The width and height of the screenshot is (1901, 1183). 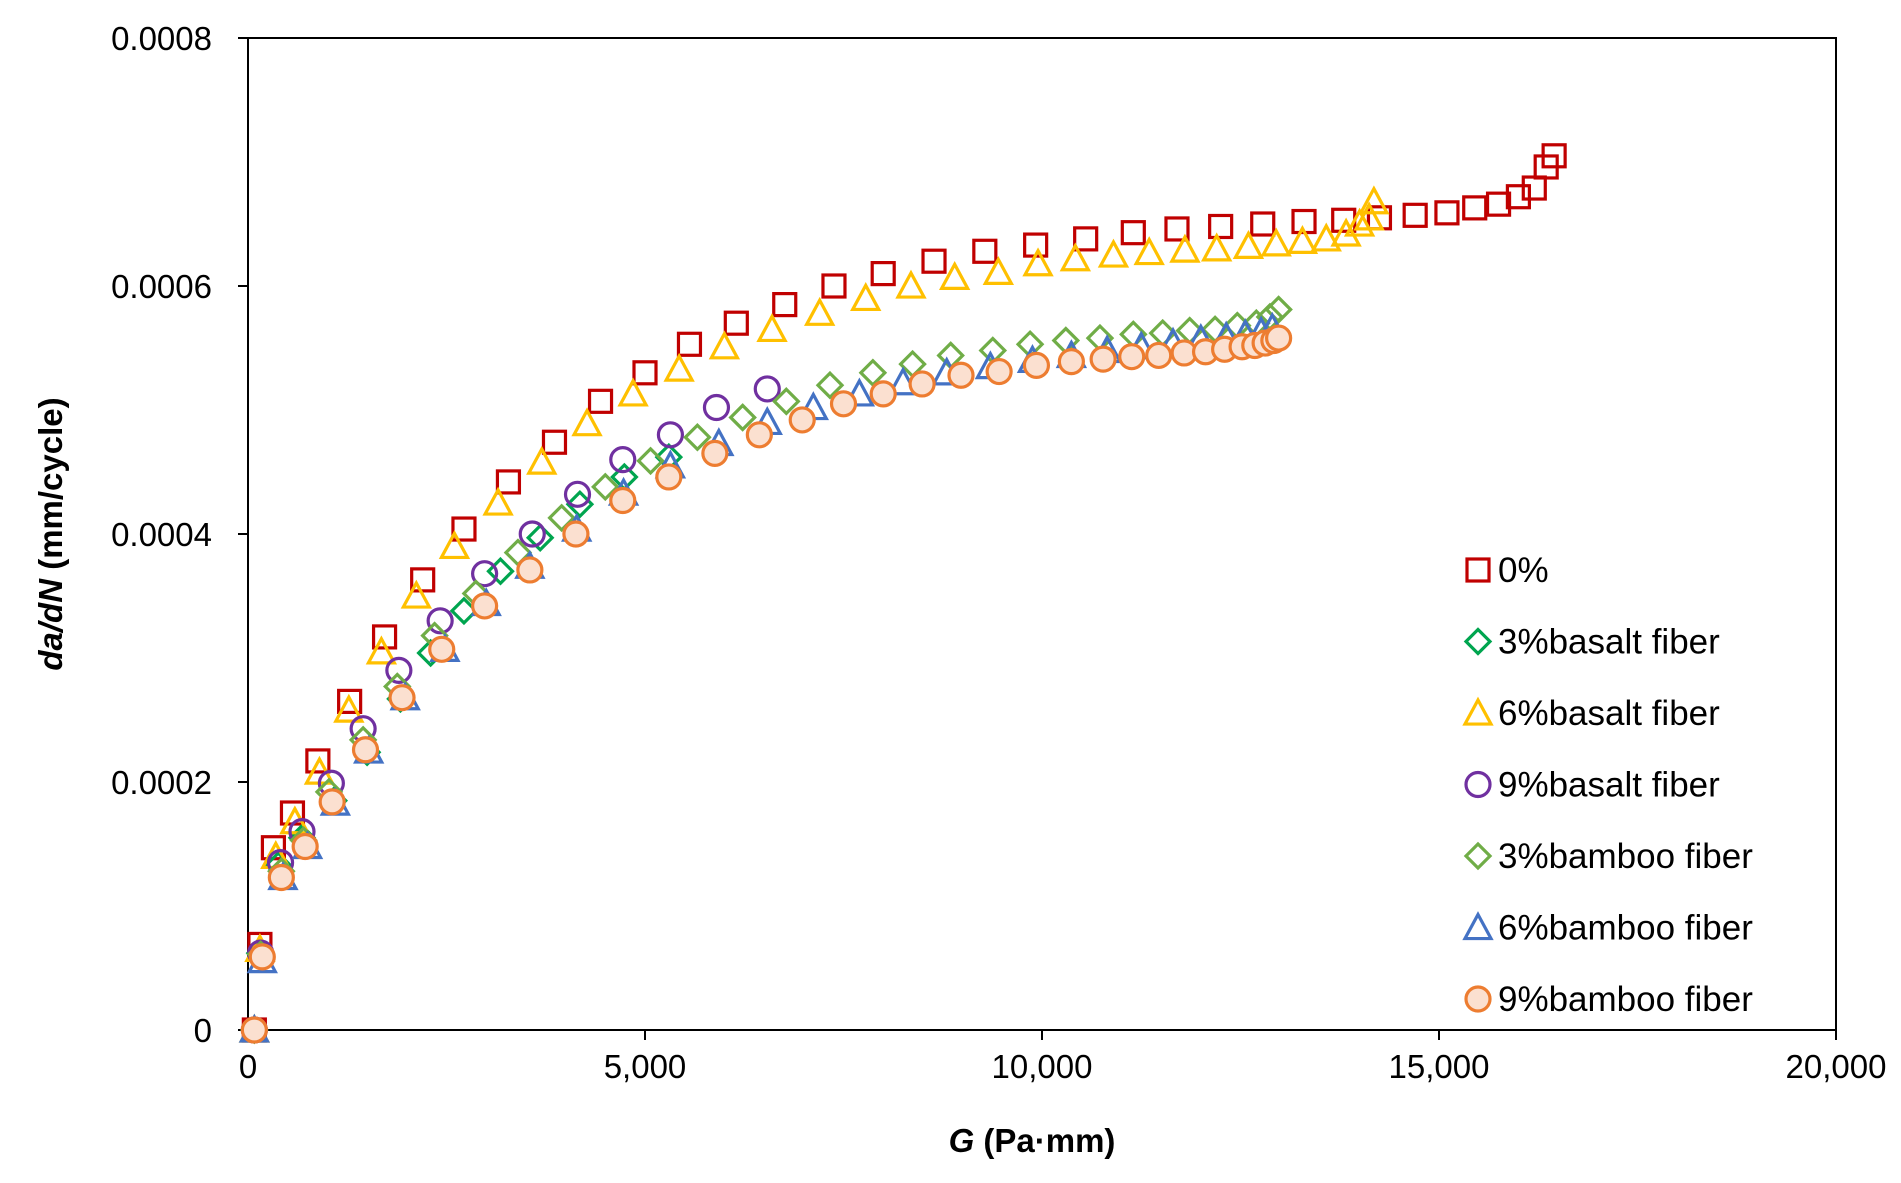 I want to click on legend-item: 6%basalt fiber, so click(x=1591, y=713).